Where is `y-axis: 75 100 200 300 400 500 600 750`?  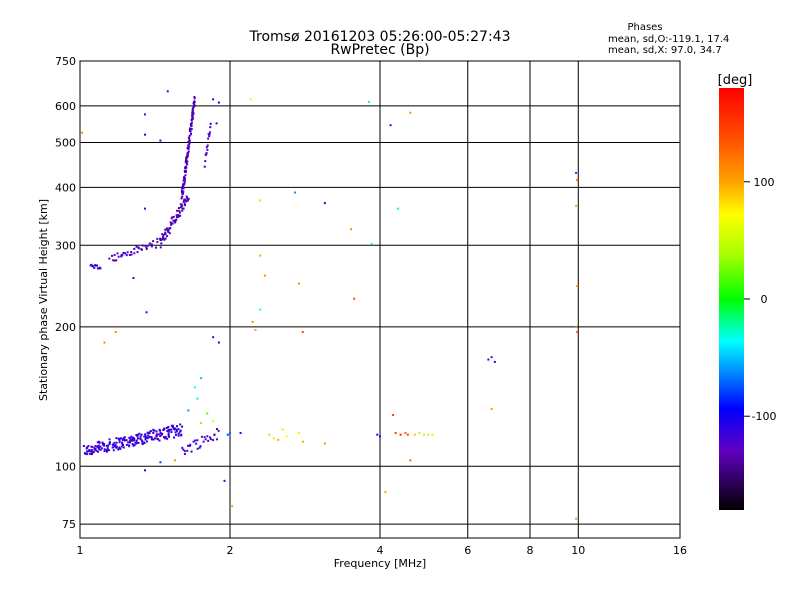
y-axis: 75 100 200 300 400 500 600 750 is located at coordinates (65, 293).